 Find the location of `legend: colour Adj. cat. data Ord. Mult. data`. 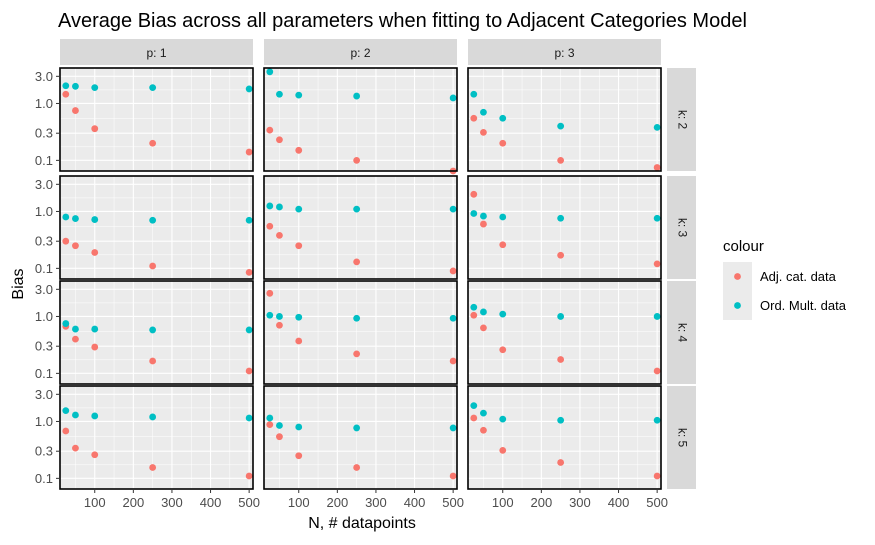

legend: colour Adj. cat. data Ord. Mult. data is located at coordinates (785, 279).